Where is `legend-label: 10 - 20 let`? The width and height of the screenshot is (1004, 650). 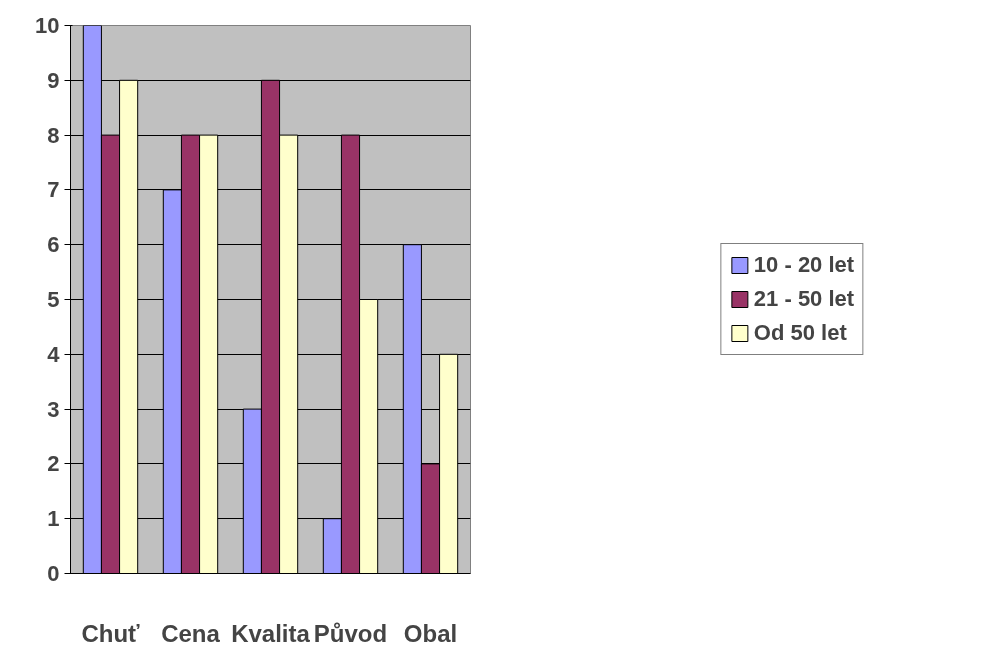
legend-label: 10 - 20 let is located at coordinates (804, 265).